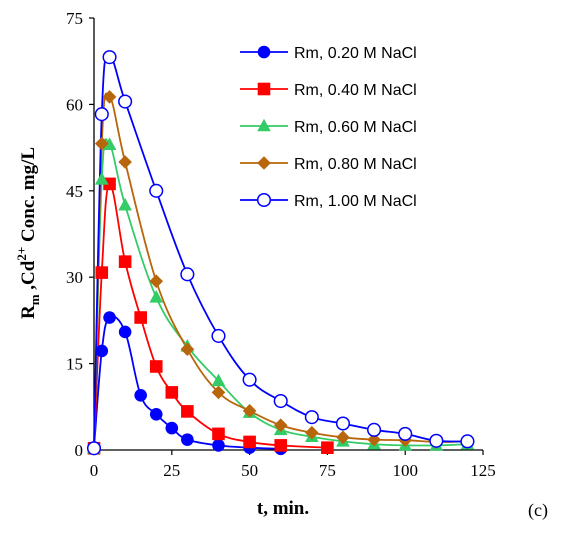 Image resolution: width=568 pixels, height=534 pixels. Describe the element at coordinates (74, 18) in the screenshot. I see `y-tick-label: 75` at that location.